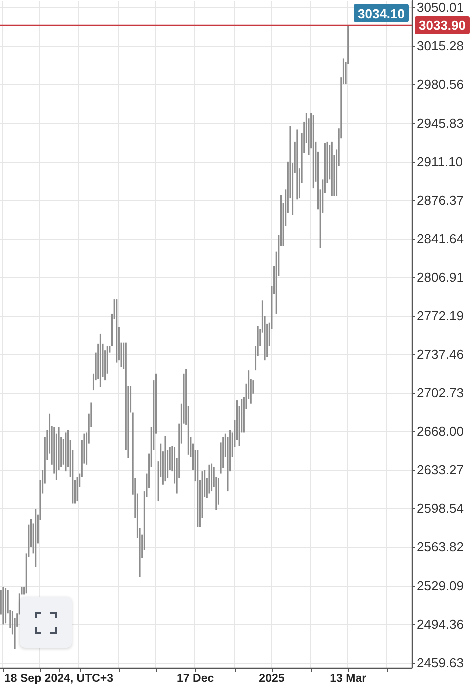 The width and height of the screenshot is (474, 685). I want to click on y-tick-label: 2702.73, so click(440, 393).